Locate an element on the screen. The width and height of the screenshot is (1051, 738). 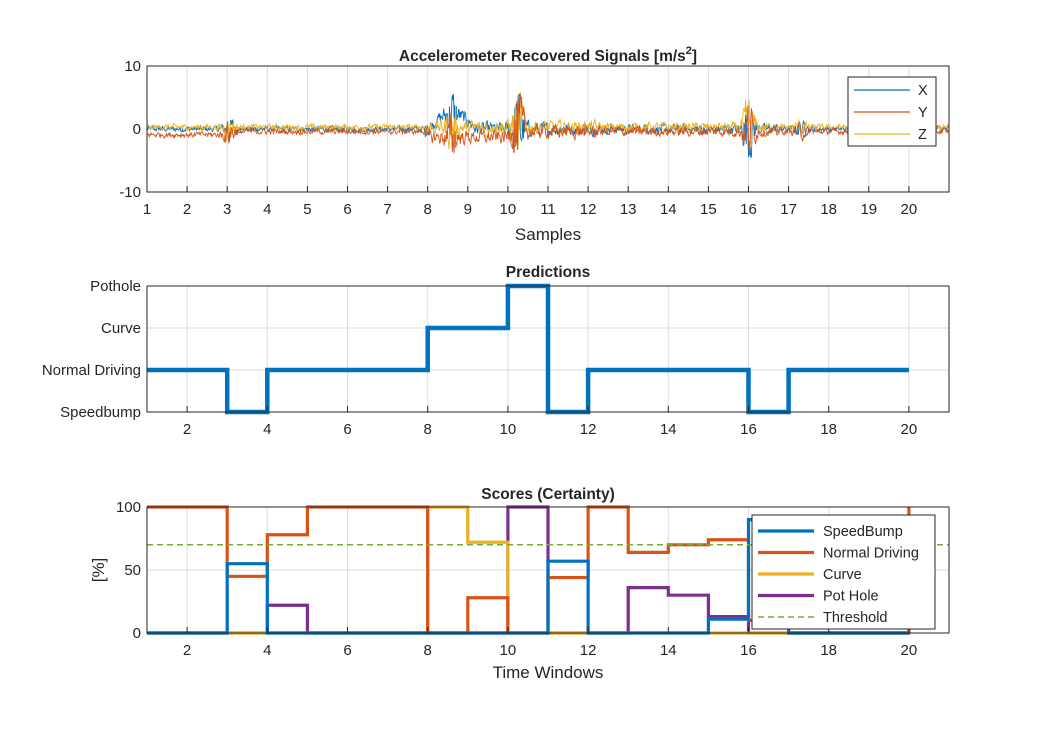
legend-box is located at coordinates (843, 572).